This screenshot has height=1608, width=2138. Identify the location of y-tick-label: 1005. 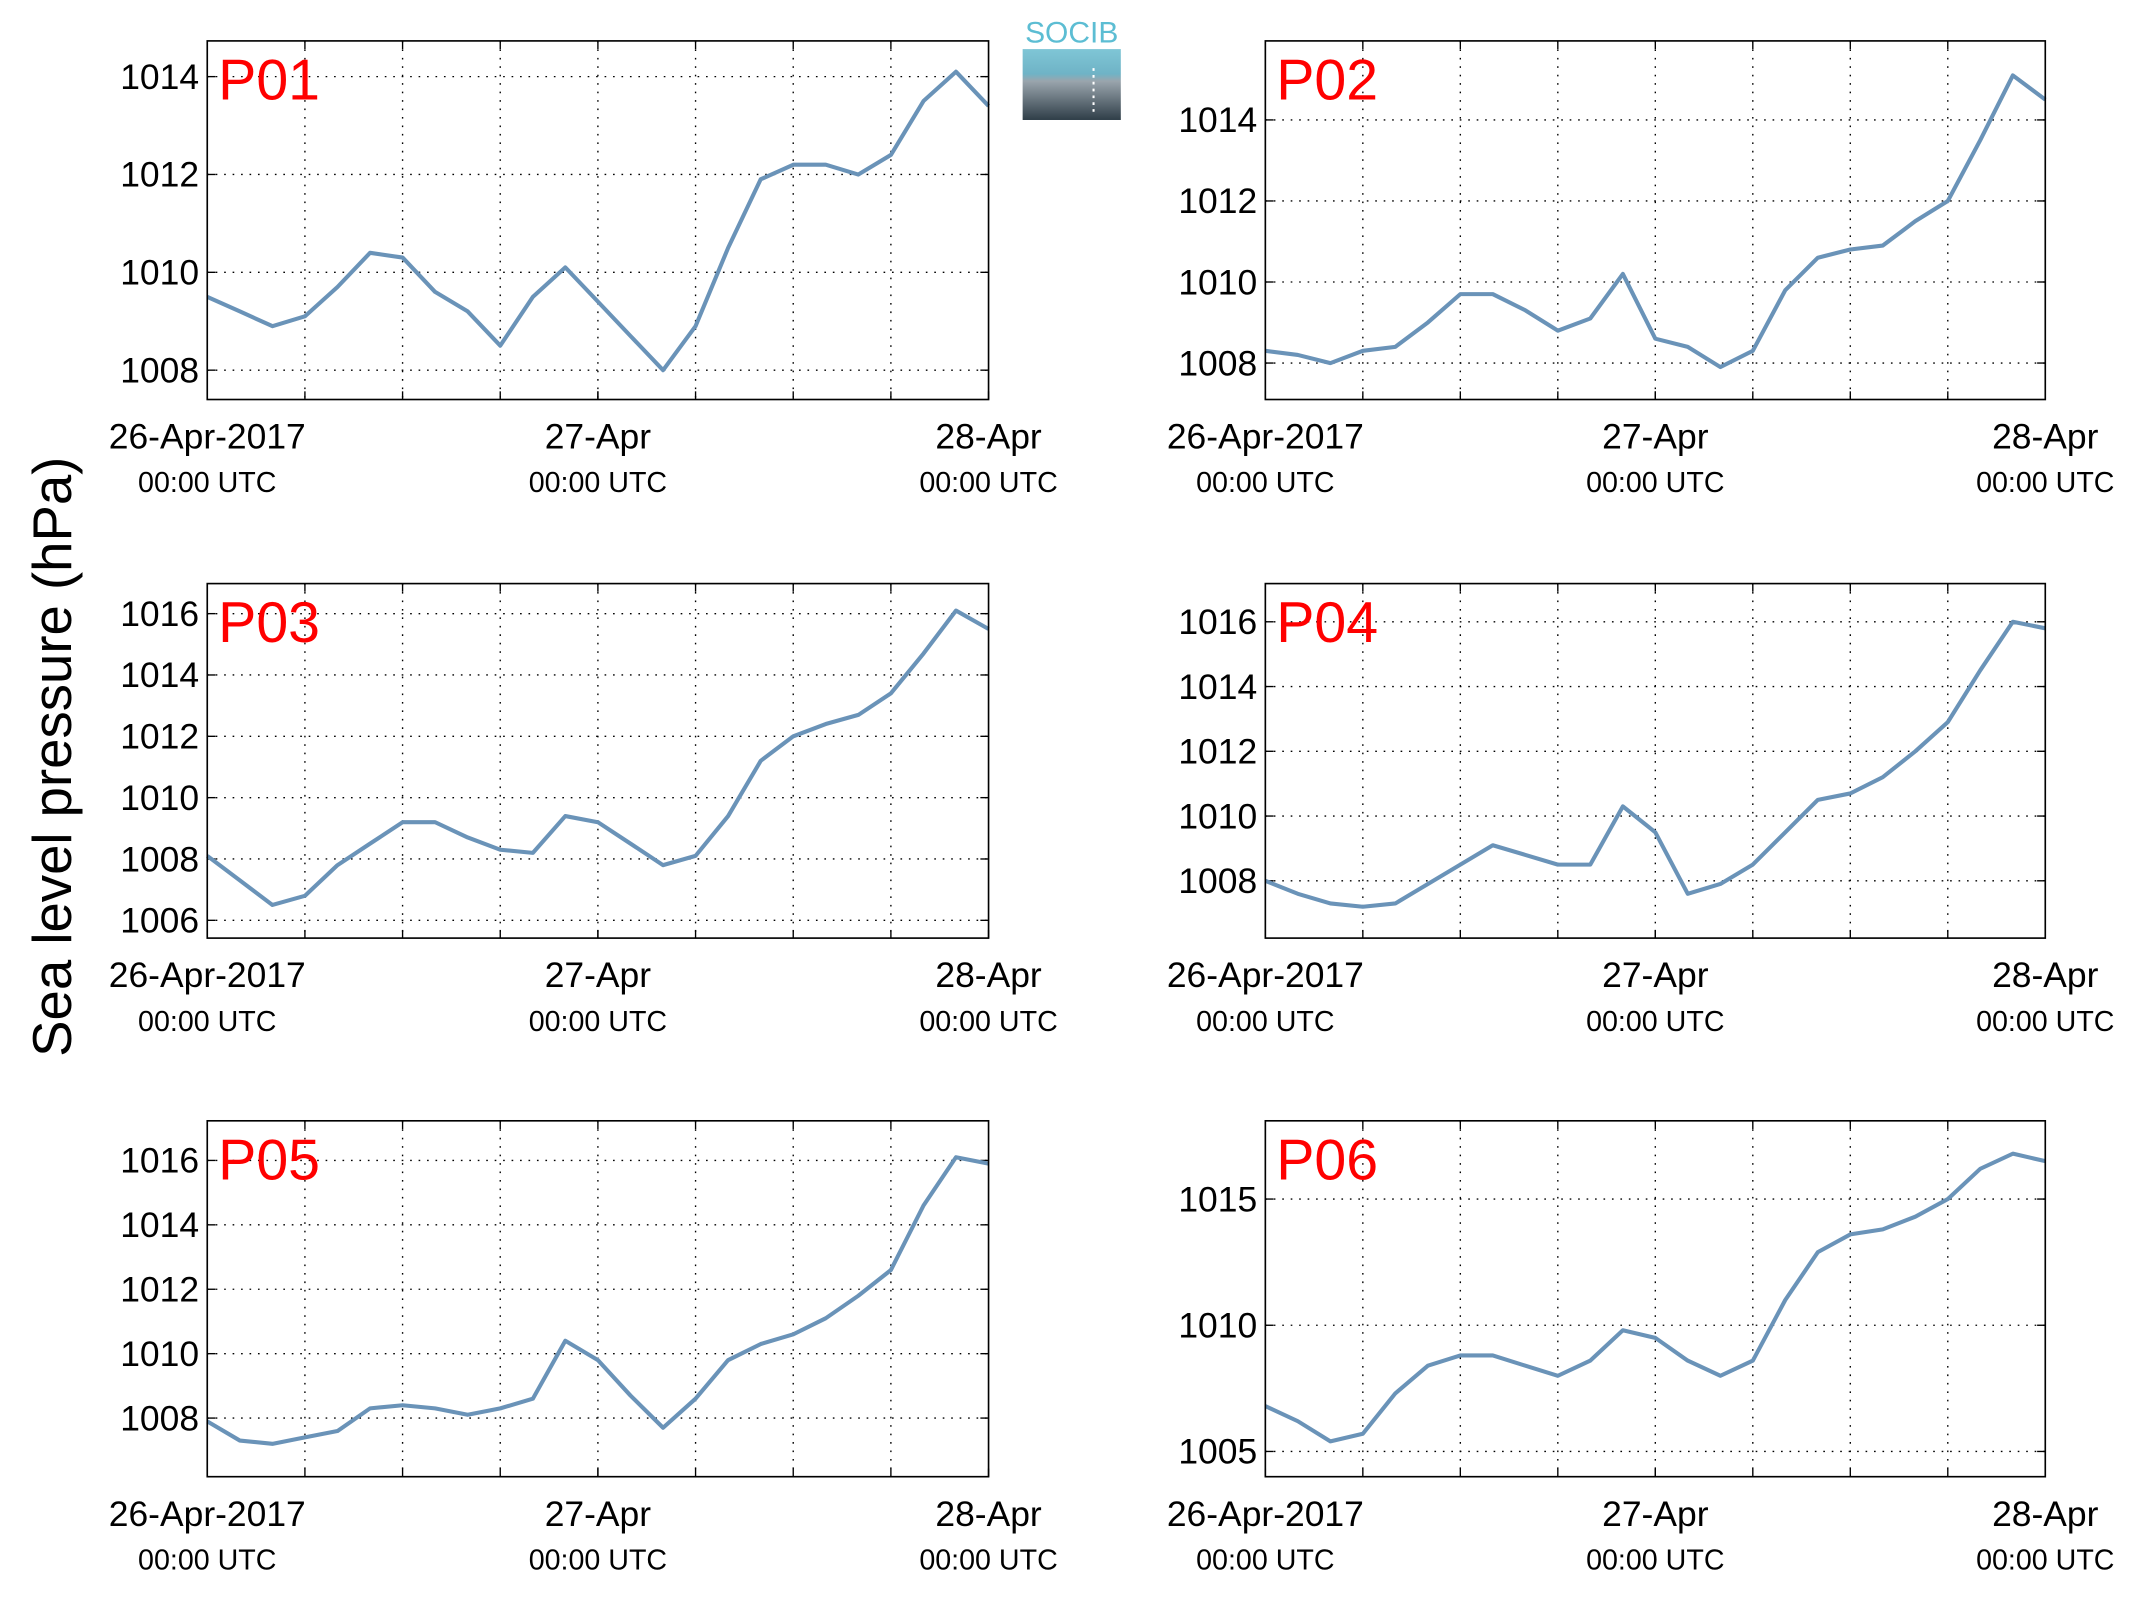
(1217, 1452).